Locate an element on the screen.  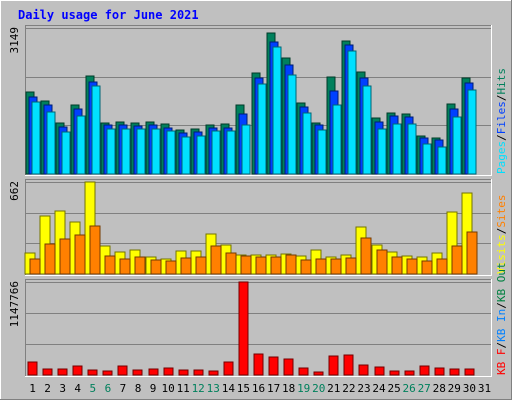
day-label-22: 22 is located at coordinates (348, 388).